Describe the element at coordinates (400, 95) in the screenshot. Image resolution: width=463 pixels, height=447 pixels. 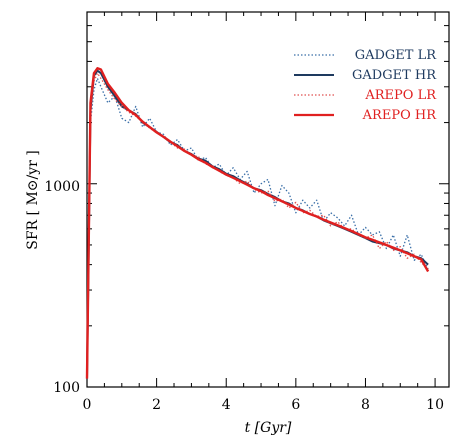
I see `legend-label-arepo-lr: AREPO LR` at that location.